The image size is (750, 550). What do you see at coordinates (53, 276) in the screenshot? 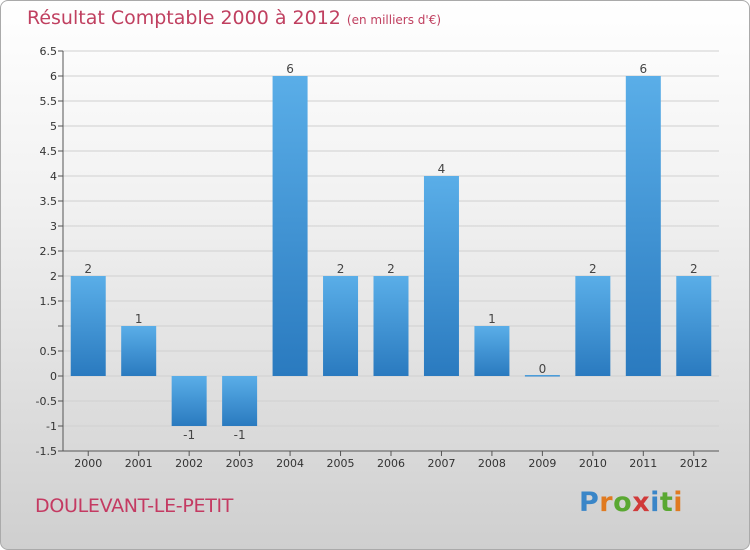
I see `y-tick-label: 2` at bounding box center [53, 276].